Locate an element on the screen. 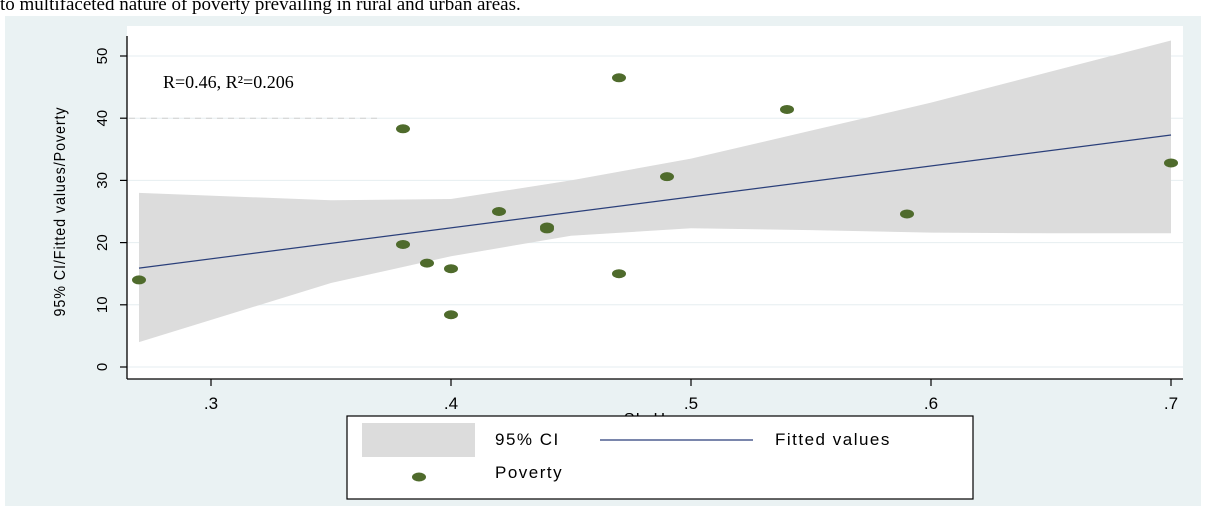 The image size is (1206, 510). x-tick-label: .5 is located at coordinates (691, 403).